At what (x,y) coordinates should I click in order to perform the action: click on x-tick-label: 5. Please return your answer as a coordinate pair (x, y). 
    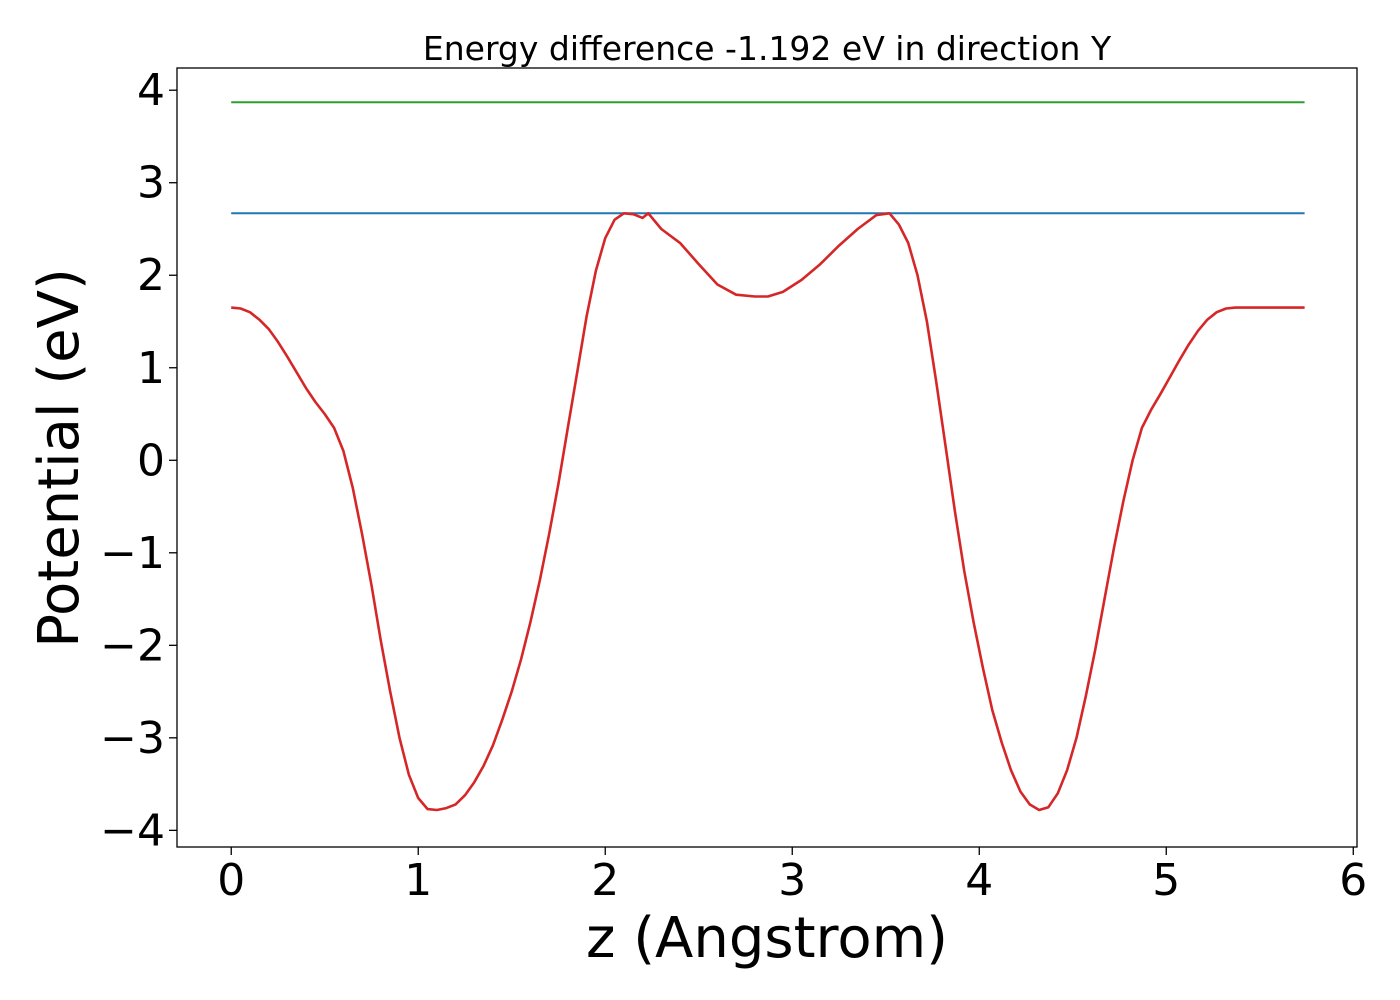
    Looking at the image, I should click on (1166, 880).